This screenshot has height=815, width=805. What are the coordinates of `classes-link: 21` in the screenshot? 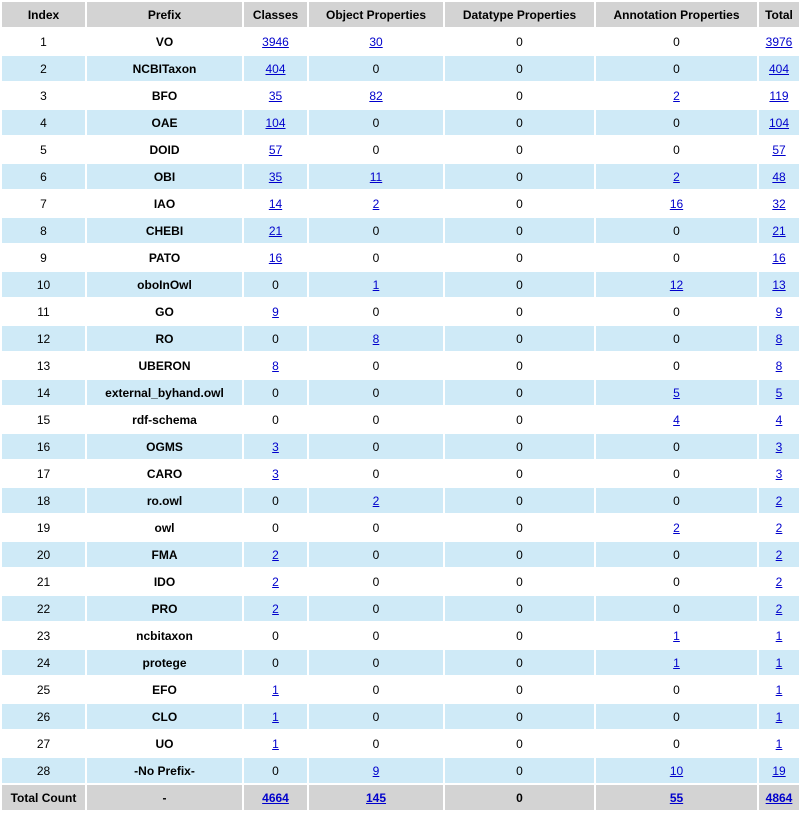 It's located at (275, 230).